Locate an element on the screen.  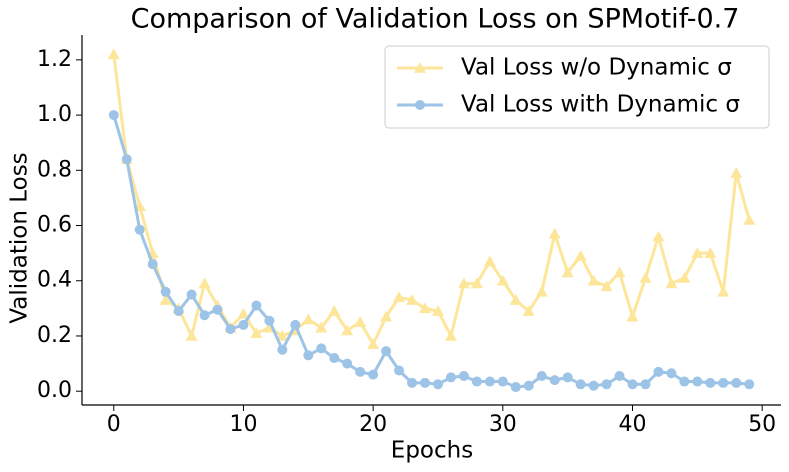
x-tick-label: 0 is located at coordinates (114, 424).